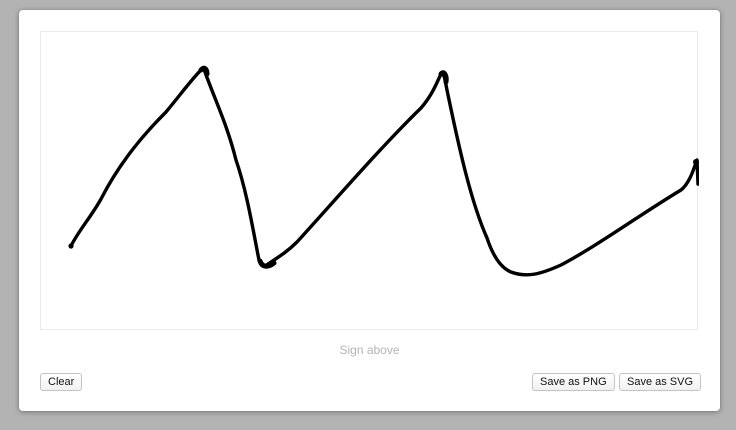 This screenshot has height=430, width=736. What do you see at coordinates (660, 382) in the screenshot?
I see `save-svg-button: Save as SVG` at bounding box center [660, 382].